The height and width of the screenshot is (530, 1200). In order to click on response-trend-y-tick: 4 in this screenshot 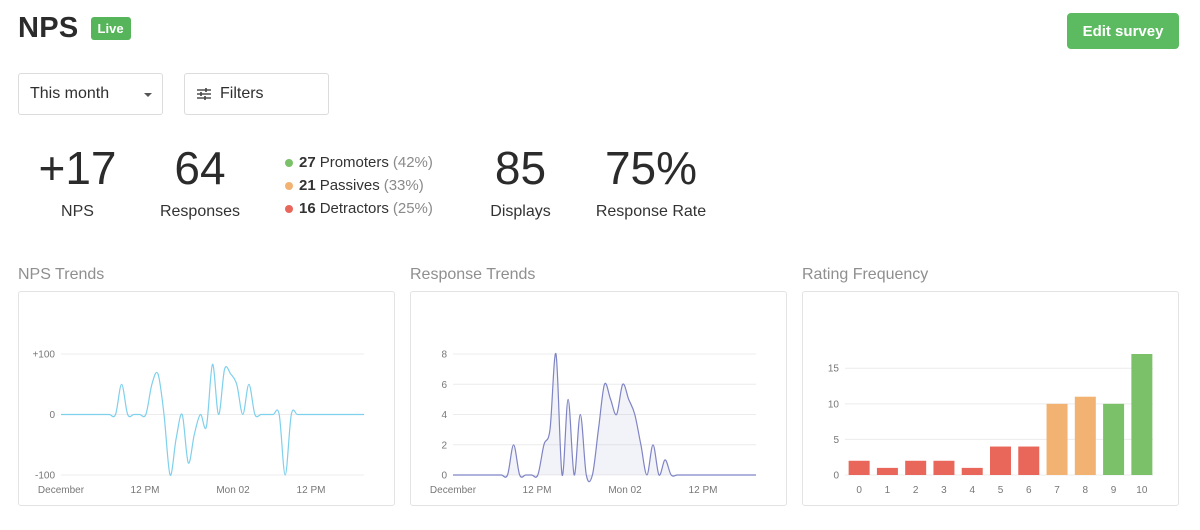, I will do `click(444, 415)`.